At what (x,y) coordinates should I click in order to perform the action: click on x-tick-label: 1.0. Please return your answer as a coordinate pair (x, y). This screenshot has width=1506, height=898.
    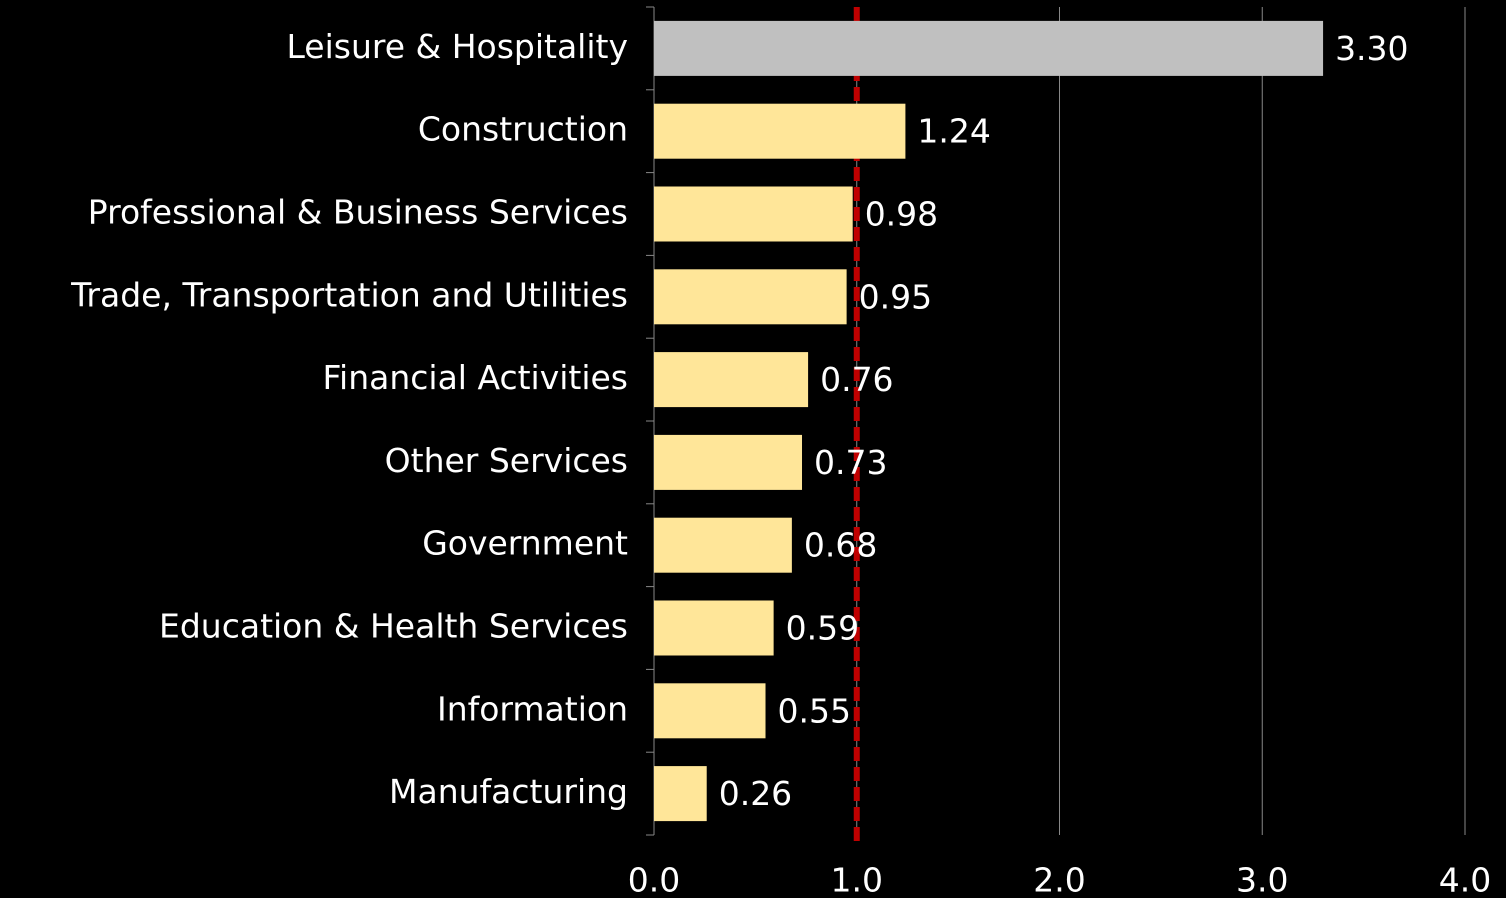
    Looking at the image, I should click on (857, 879).